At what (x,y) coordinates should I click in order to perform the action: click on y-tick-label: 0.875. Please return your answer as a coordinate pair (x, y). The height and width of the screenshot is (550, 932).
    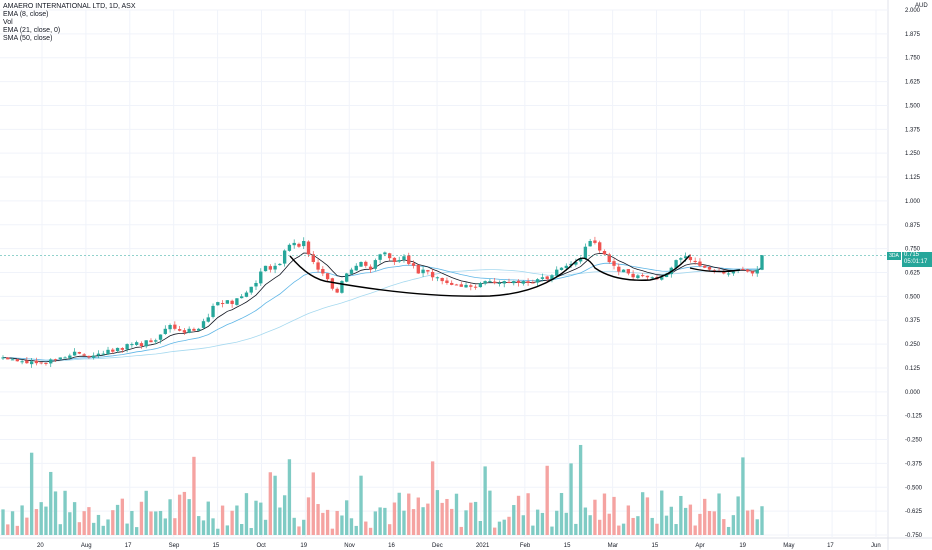
    Looking at the image, I should click on (913, 226).